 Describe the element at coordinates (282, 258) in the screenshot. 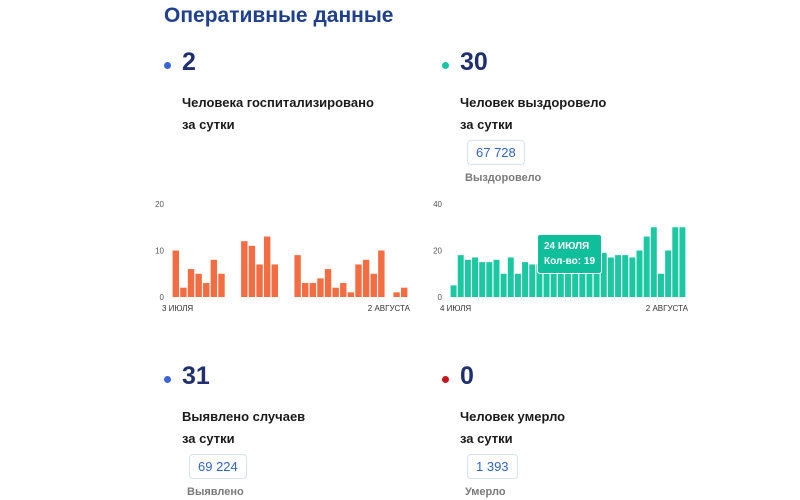

I see `hospitalized-chart: 0 10 20 3 ИЮЛЯ 2 АВГУСТА` at that location.